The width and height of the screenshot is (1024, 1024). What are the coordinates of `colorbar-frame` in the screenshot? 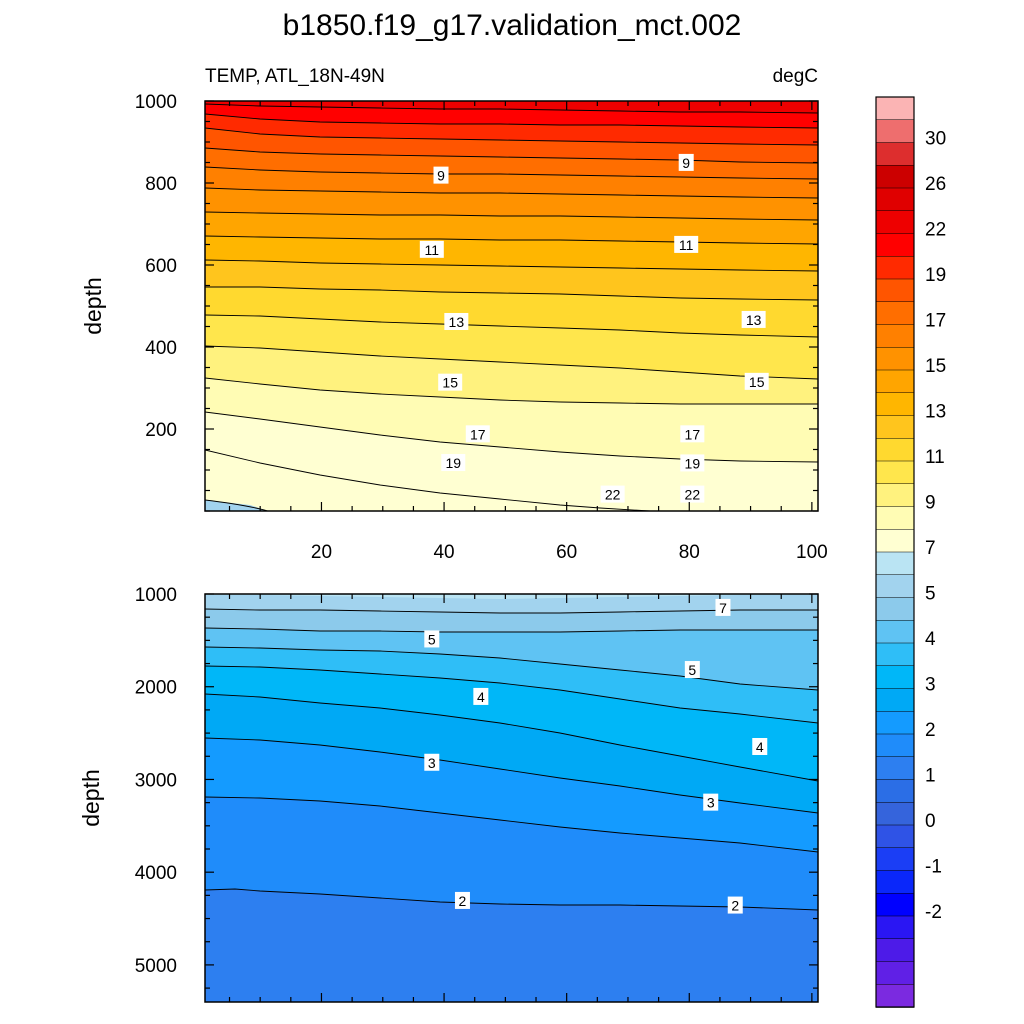 It's located at (895, 552).